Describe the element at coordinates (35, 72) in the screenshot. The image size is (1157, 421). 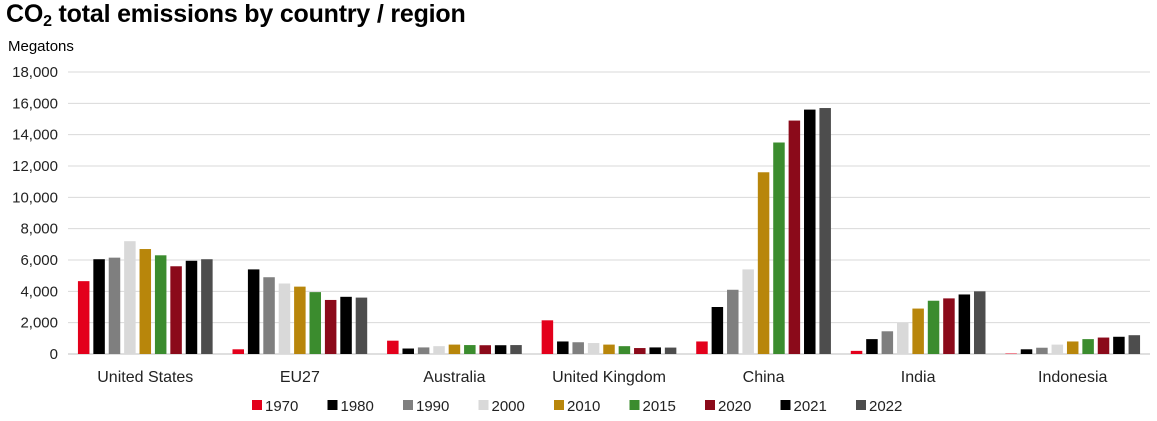
I see `y-tick-label: 18,000` at that location.